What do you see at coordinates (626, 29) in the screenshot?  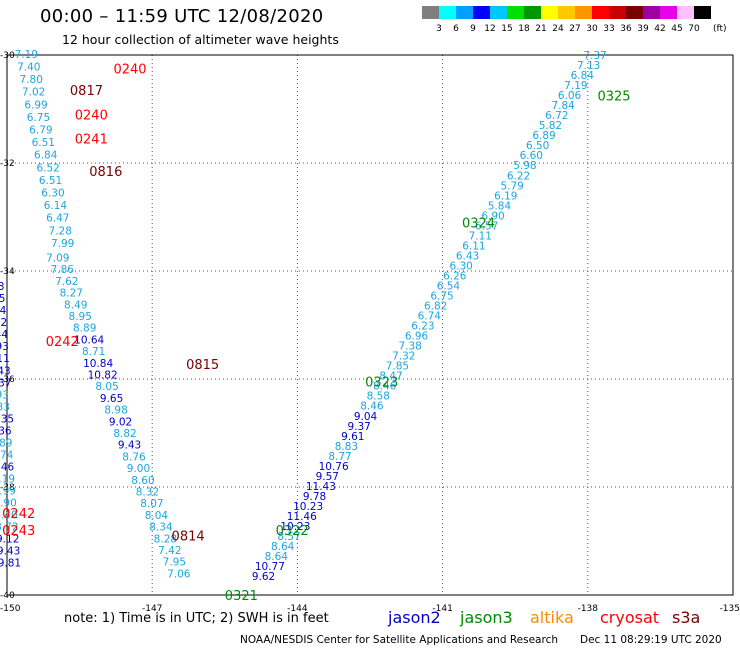 I see `colorbar-tick-label: 36` at bounding box center [626, 29].